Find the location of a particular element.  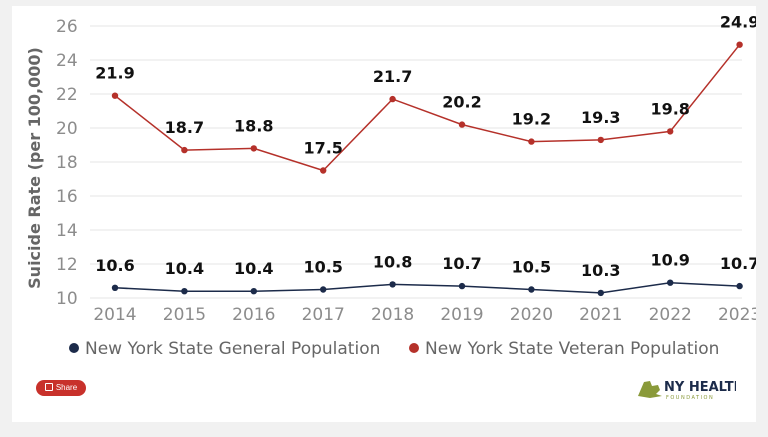

legend-label-veteran: New York State Veteran Population is located at coordinates (572, 349).